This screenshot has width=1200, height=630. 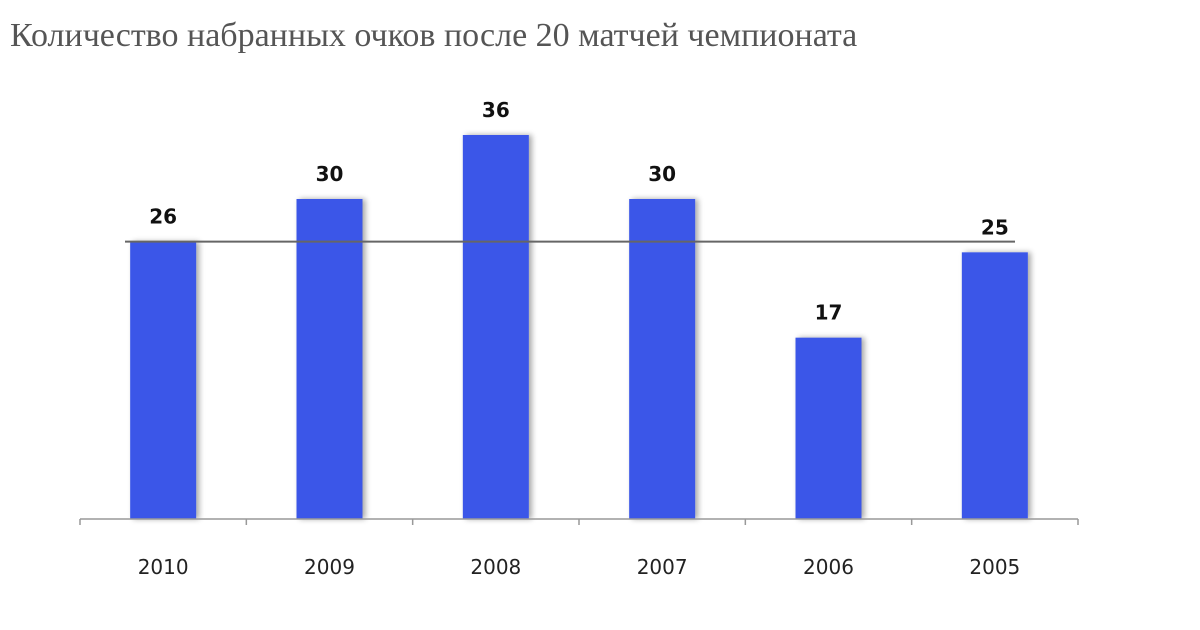 I want to click on x-tick-label: 2010, so click(x=163, y=567).